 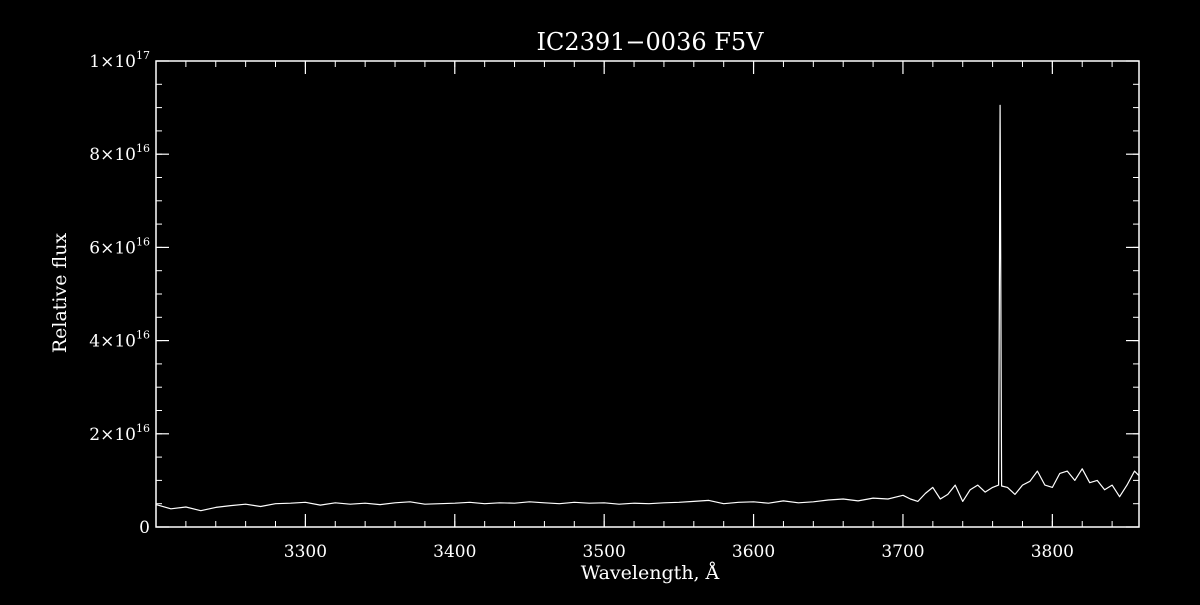 What do you see at coordinates (144, 528) in the screenshot?
I see `y-tick-label: 0` at bounding box center [144, 528].